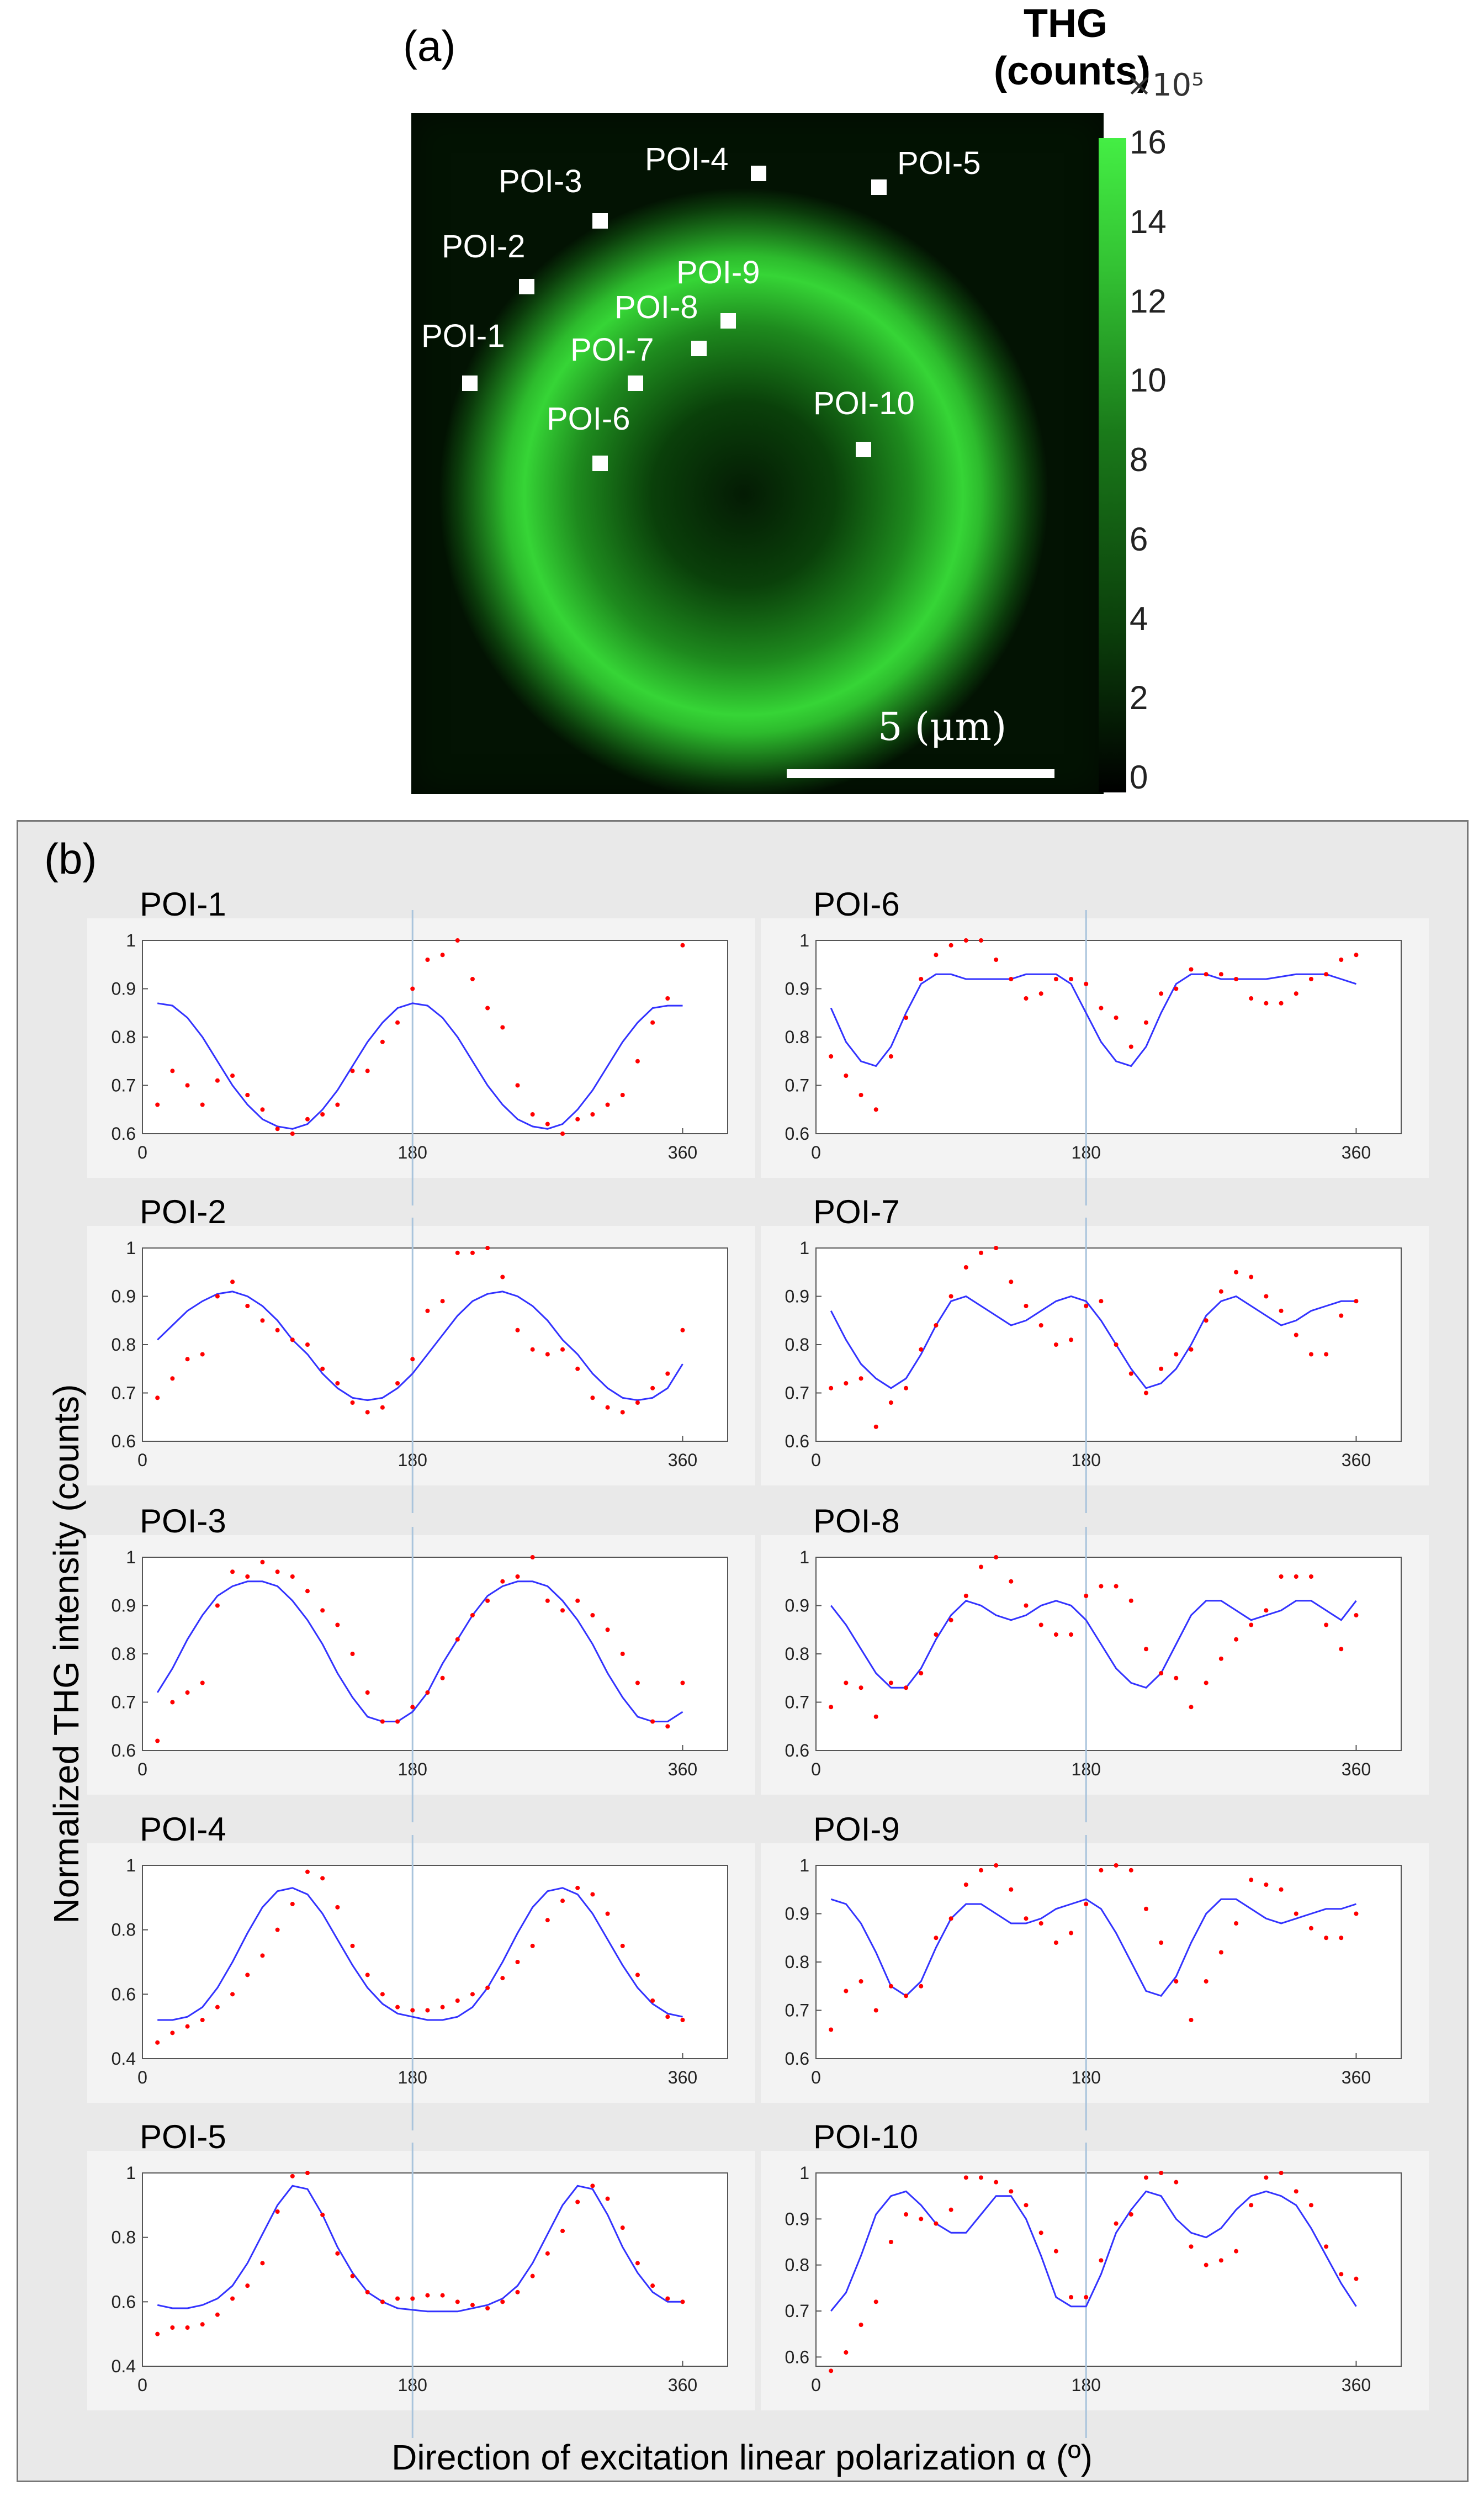  I want to click on colorbar-tick-label: 0, so click(1139, 777).